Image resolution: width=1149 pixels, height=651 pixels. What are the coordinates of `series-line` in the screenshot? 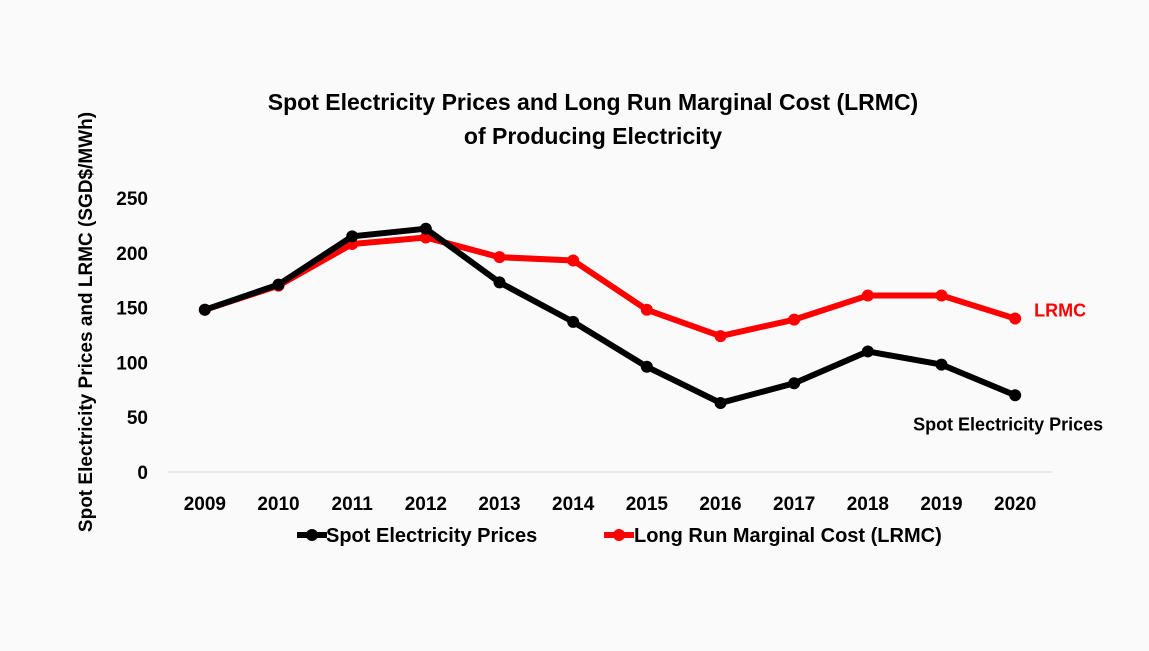 It's located at (610, 287).